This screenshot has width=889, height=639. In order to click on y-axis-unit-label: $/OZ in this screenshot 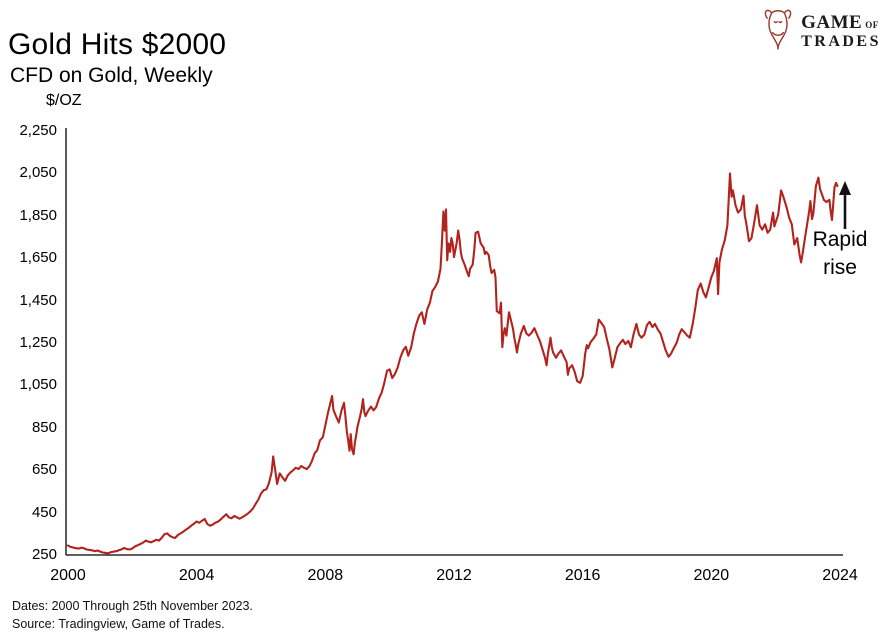, I will do `click(64, 100)`.